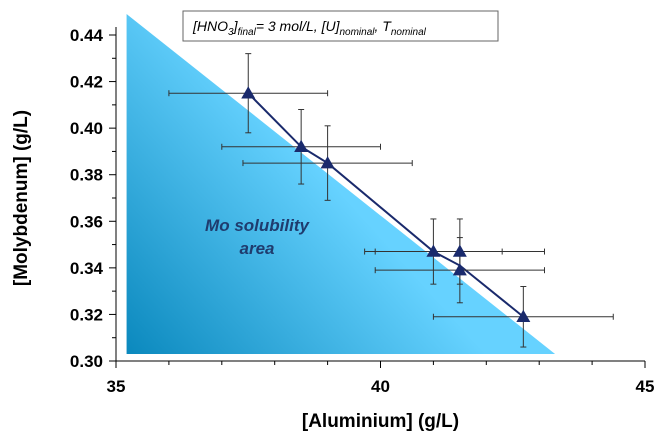 Image resolution: width=661 pixels, height=435 pixels. I want to click on x-tick-label: 45, so click(645, 386).